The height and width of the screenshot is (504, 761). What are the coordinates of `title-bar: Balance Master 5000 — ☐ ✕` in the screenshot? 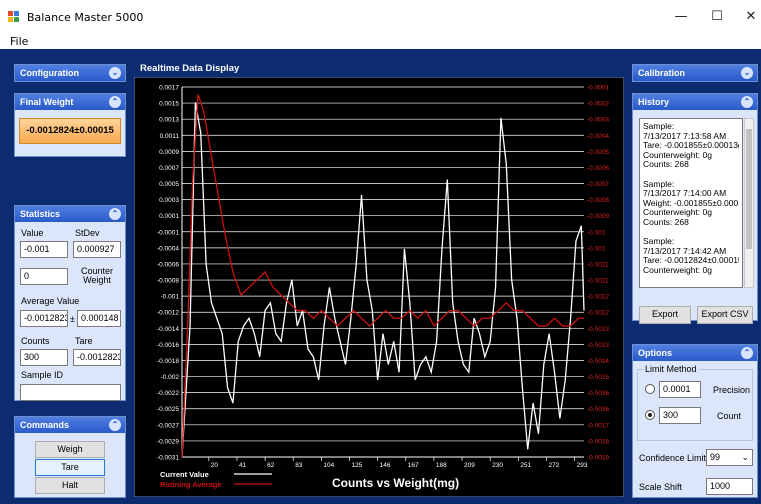 It's located at (380, 16).